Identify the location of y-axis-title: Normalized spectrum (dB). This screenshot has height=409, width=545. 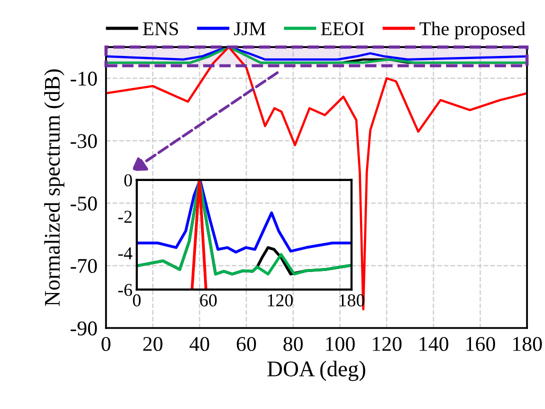
(54, 187).